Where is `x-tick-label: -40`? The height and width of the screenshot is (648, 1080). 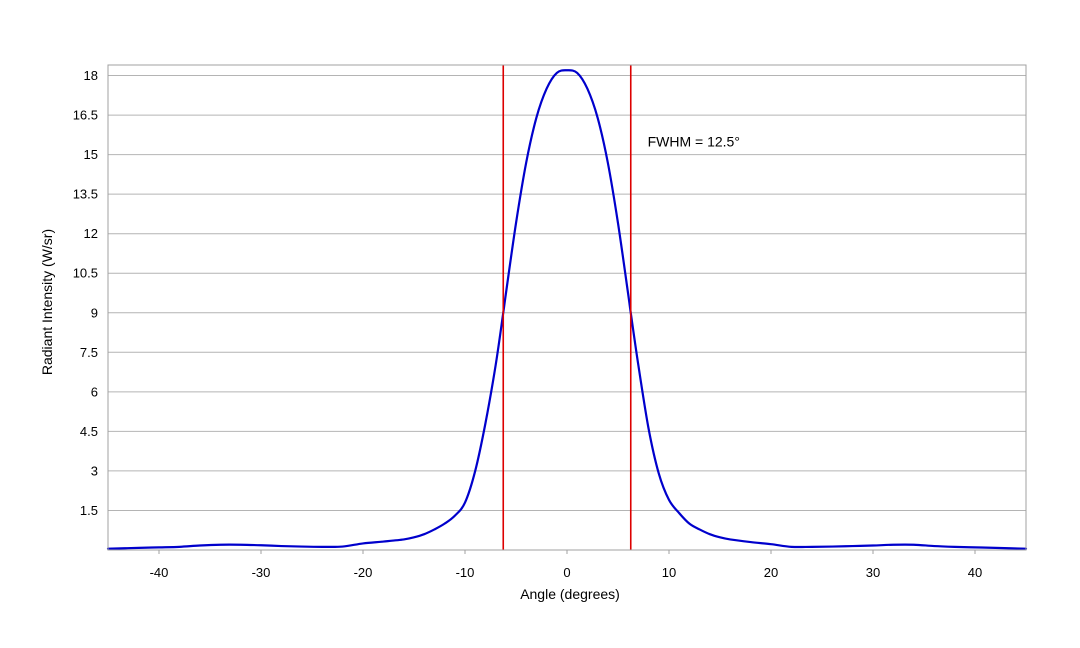 x-tick-label: -40 is located at coordinates (159, 572).